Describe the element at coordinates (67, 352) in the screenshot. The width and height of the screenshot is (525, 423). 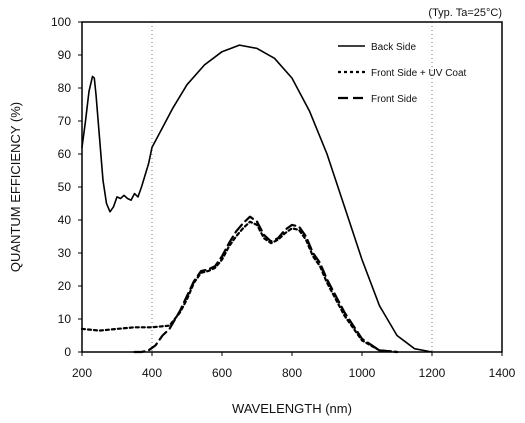
I see `y-tick-label: 0` at that location.